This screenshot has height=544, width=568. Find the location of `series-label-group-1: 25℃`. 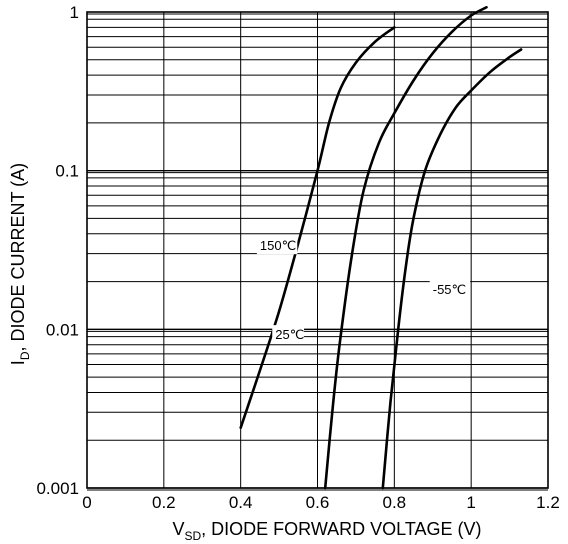

series-label-group-1: 25℃ is located at coordinates (288, 334).